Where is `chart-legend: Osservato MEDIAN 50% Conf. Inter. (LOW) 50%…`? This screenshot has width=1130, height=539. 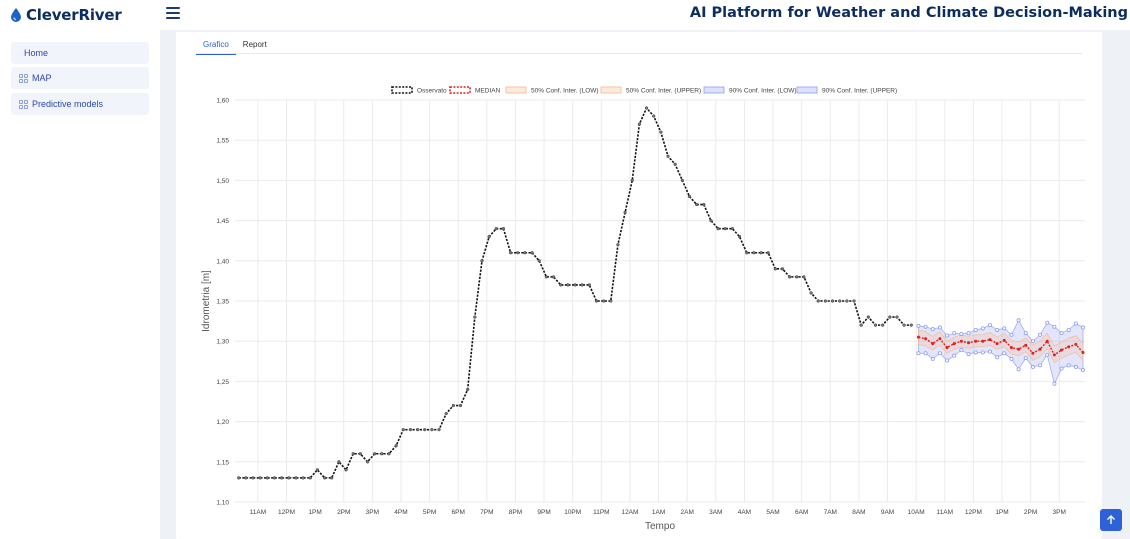
chart-legend: Osservato MEDIAN 50% Conf. Inter. (LOW) 50%… is located at coordinates (644, 90).